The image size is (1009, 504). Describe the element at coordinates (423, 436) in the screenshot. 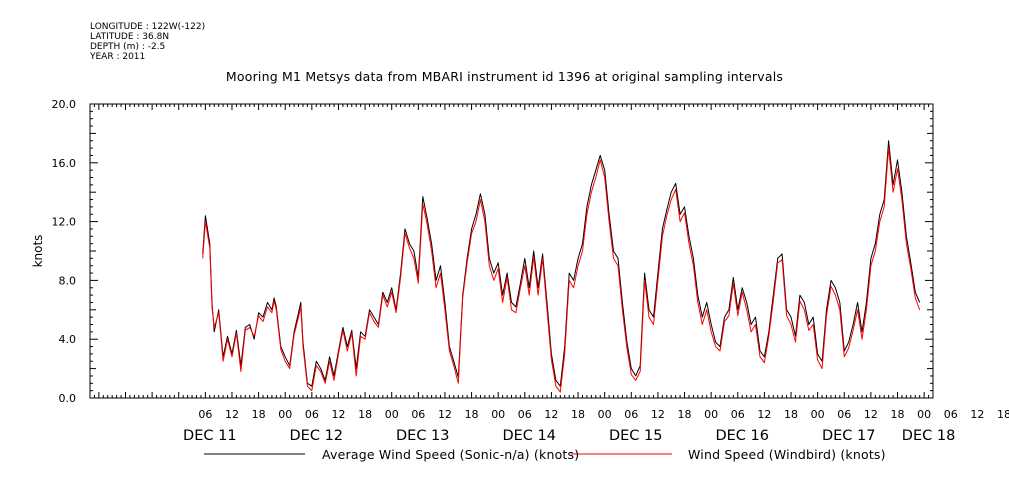

I see `x-day-label: DEC 13` at that location.